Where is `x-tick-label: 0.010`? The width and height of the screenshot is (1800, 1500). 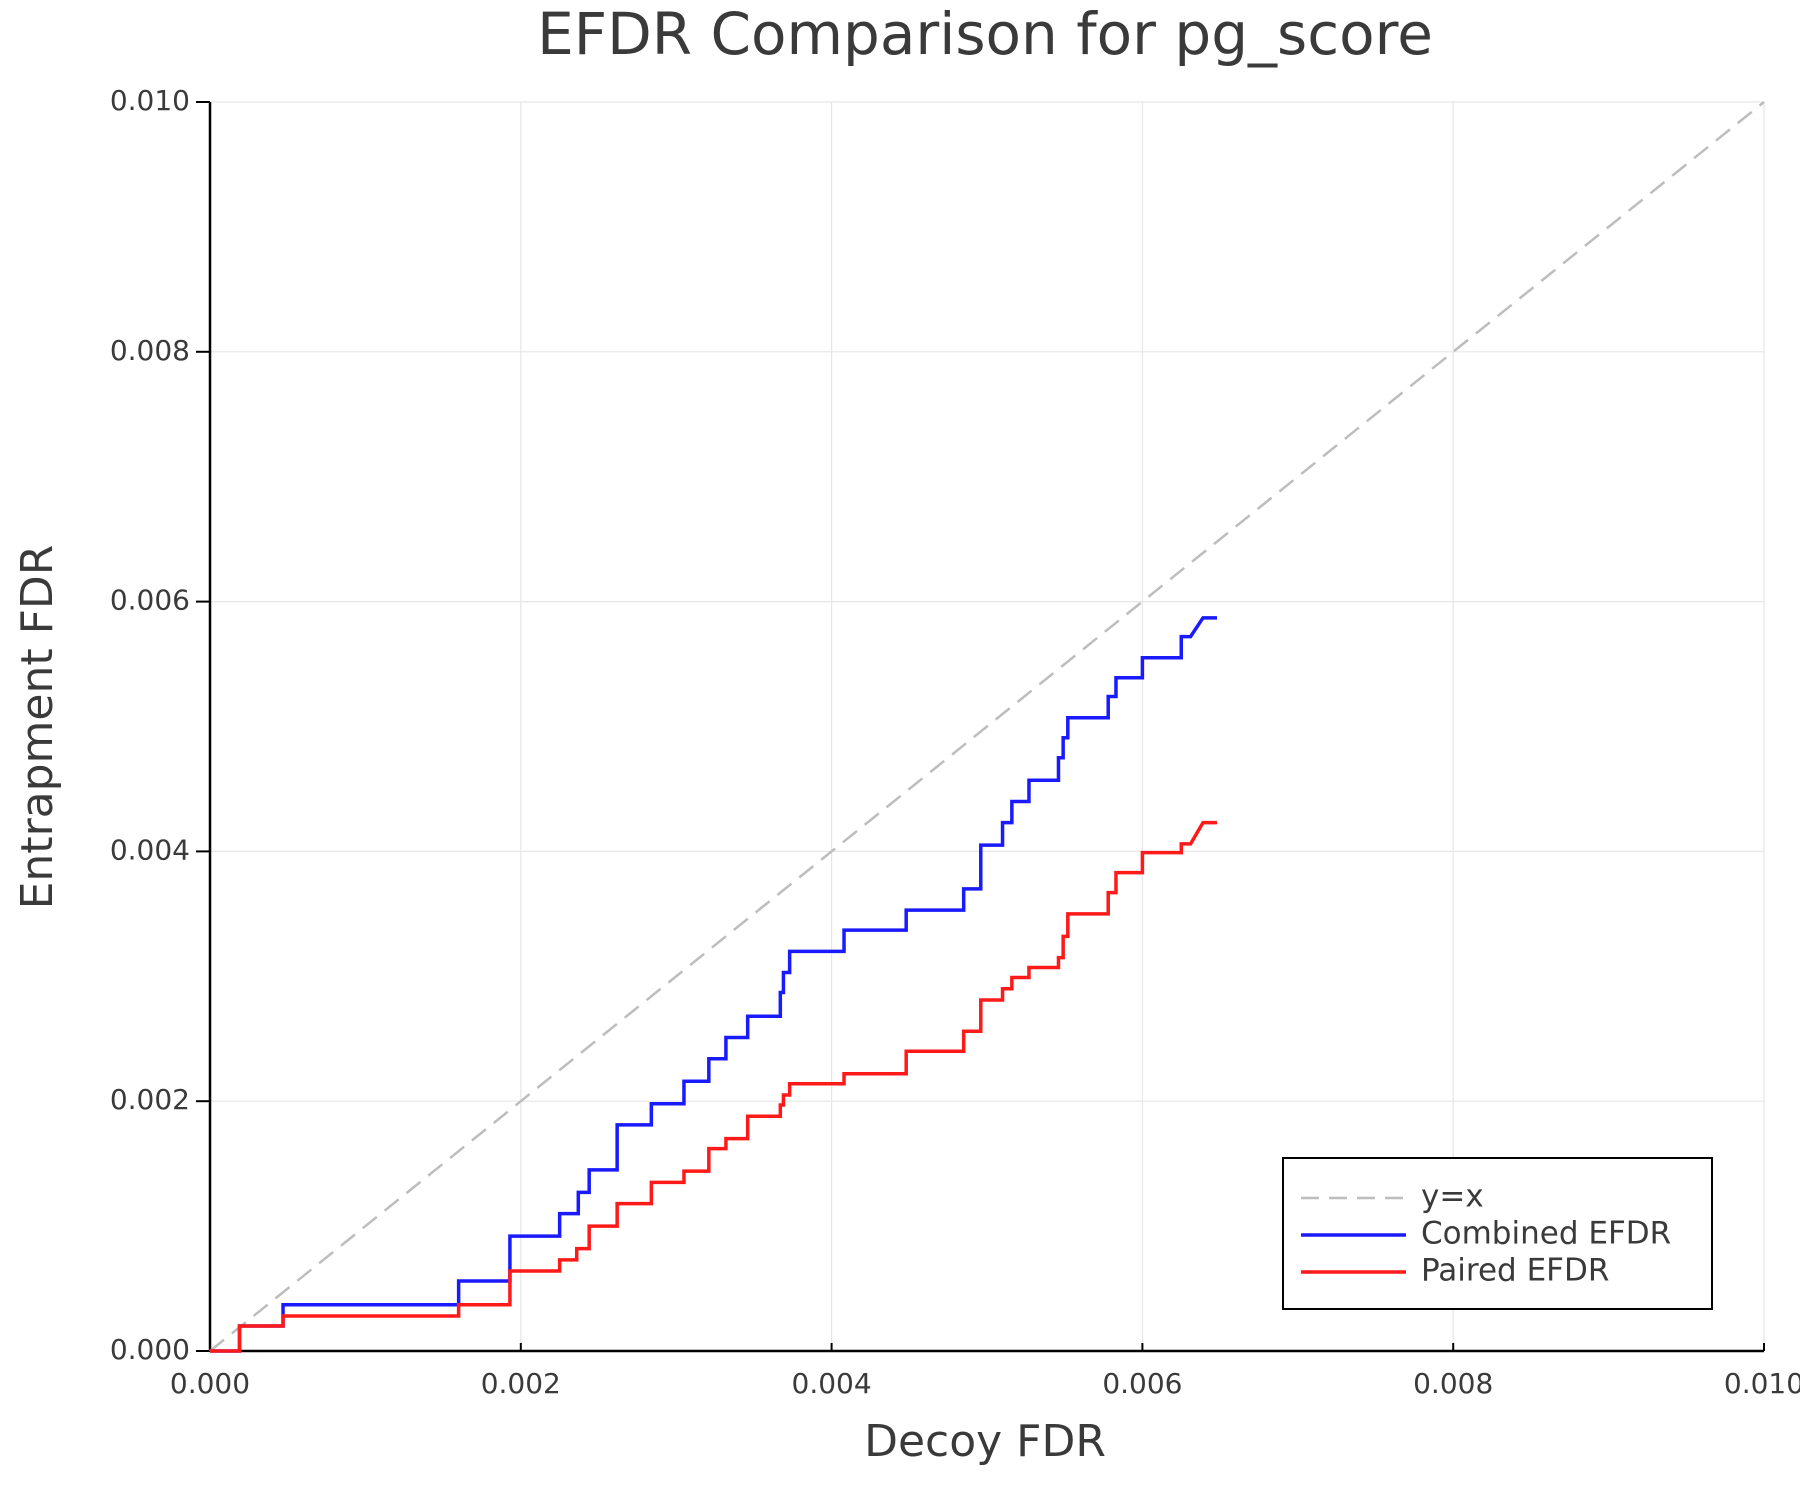 x-tick-label: 0.010 is located at coordinates (1762, 1383).